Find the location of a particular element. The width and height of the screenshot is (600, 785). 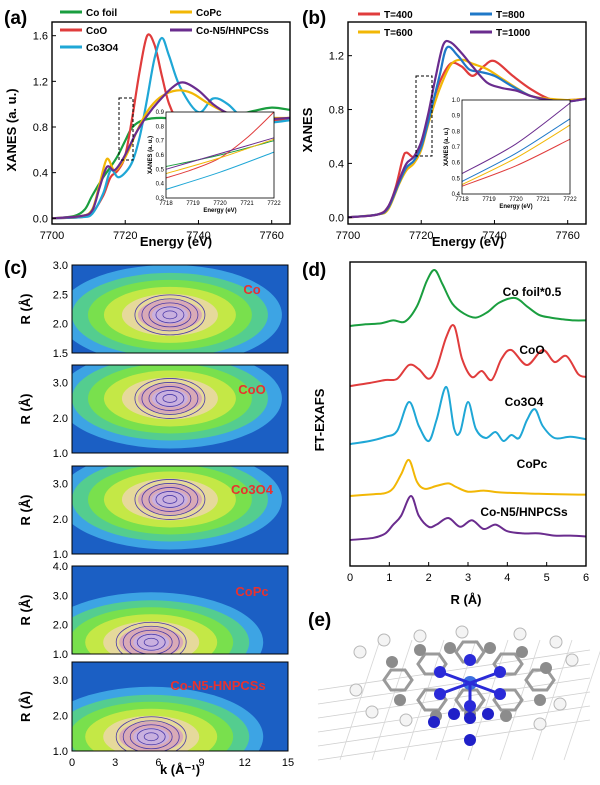

wavelet-sample-label-2: Co3O4 is located at coordinates (252, 489).